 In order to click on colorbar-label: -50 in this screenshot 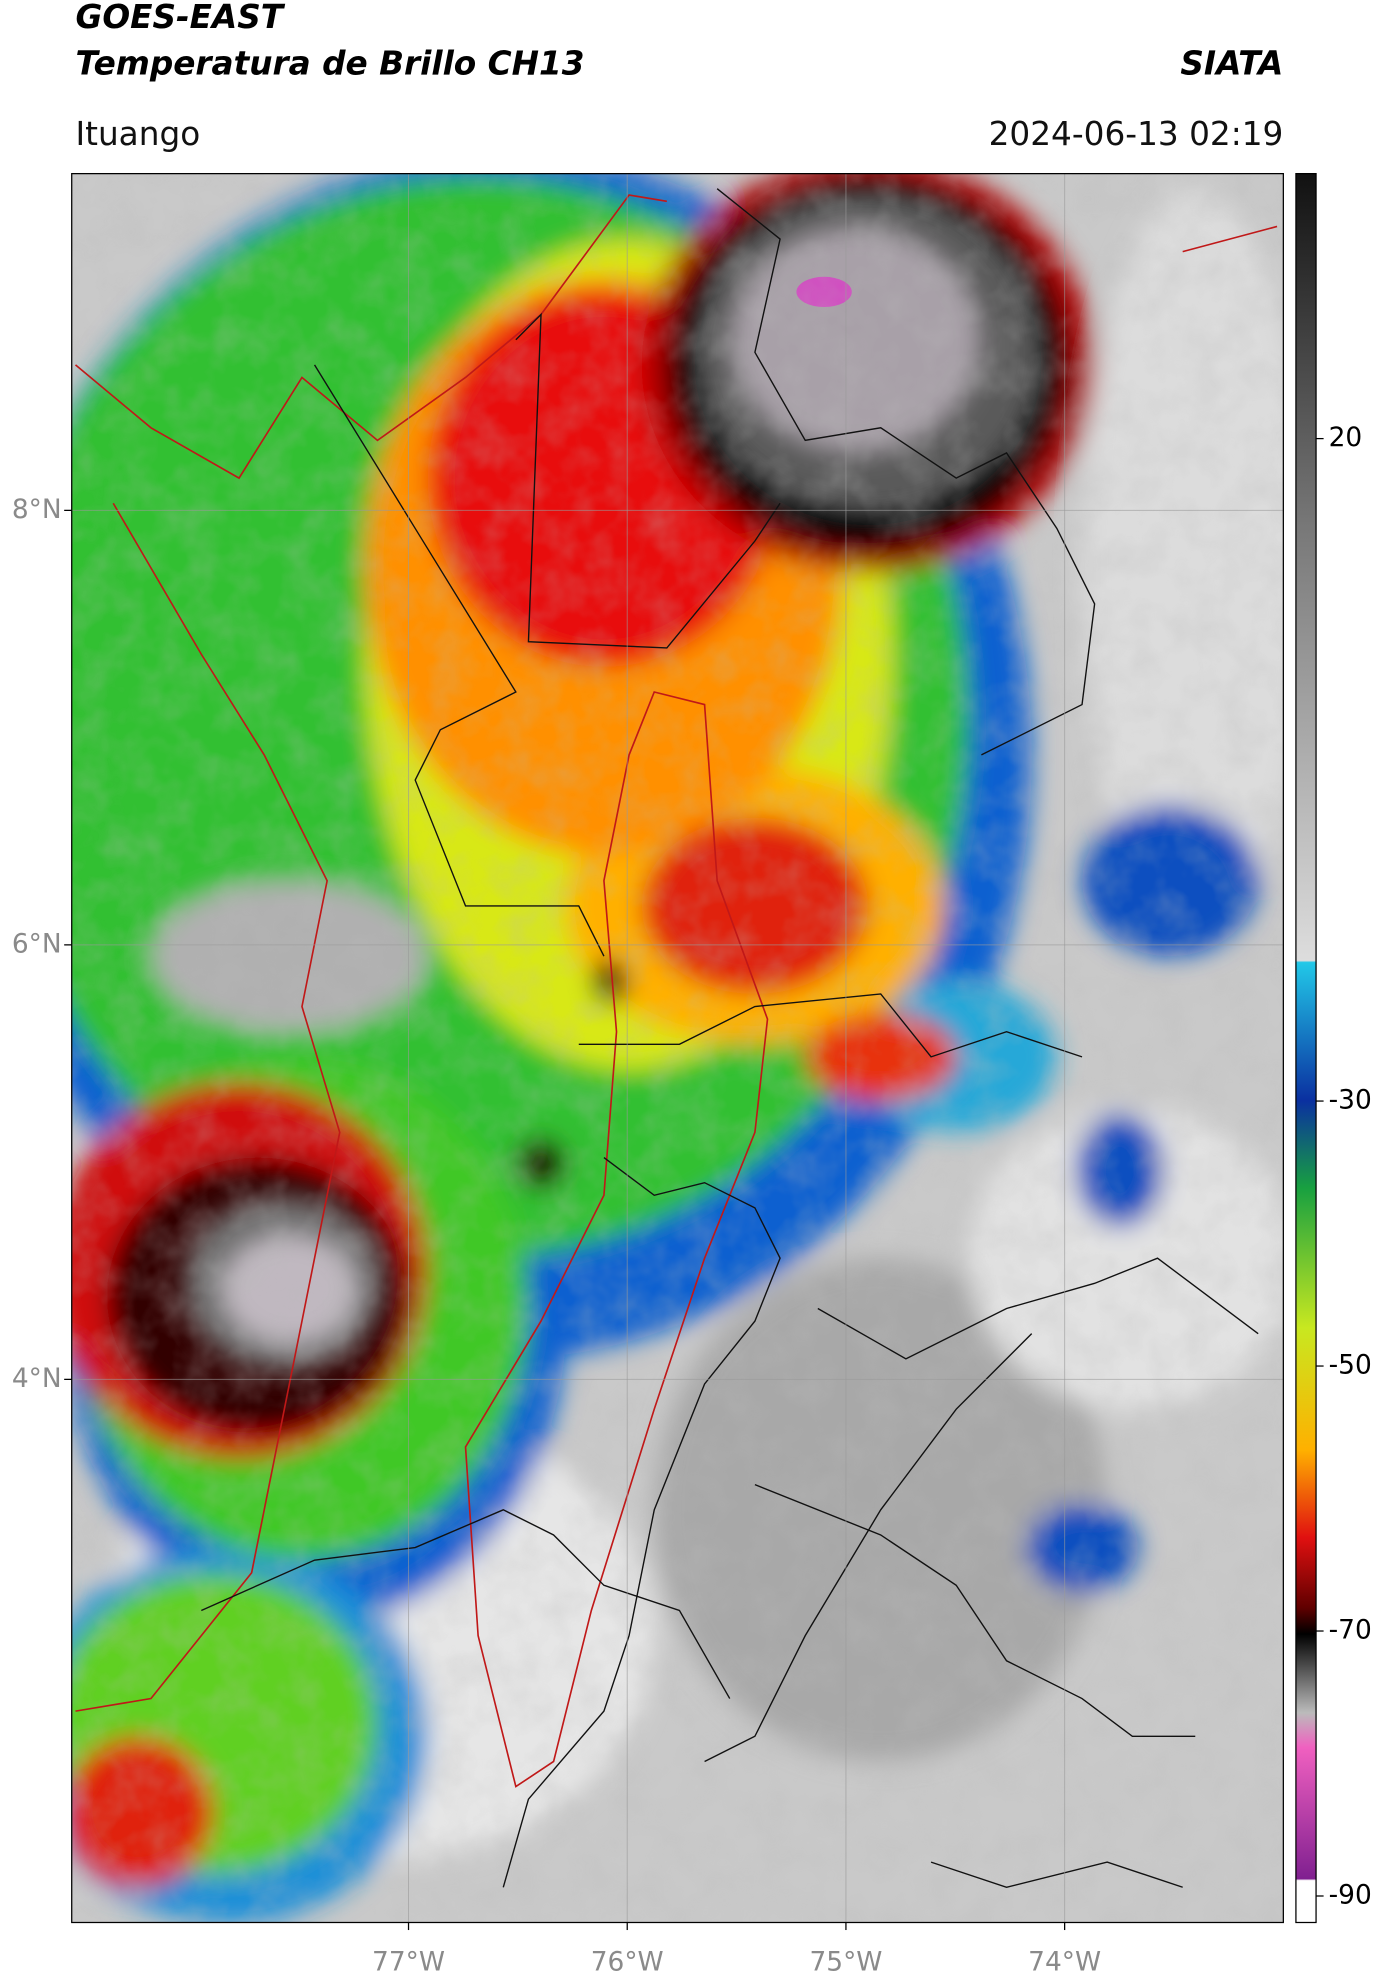, I will do `click(1350, 1365)`.